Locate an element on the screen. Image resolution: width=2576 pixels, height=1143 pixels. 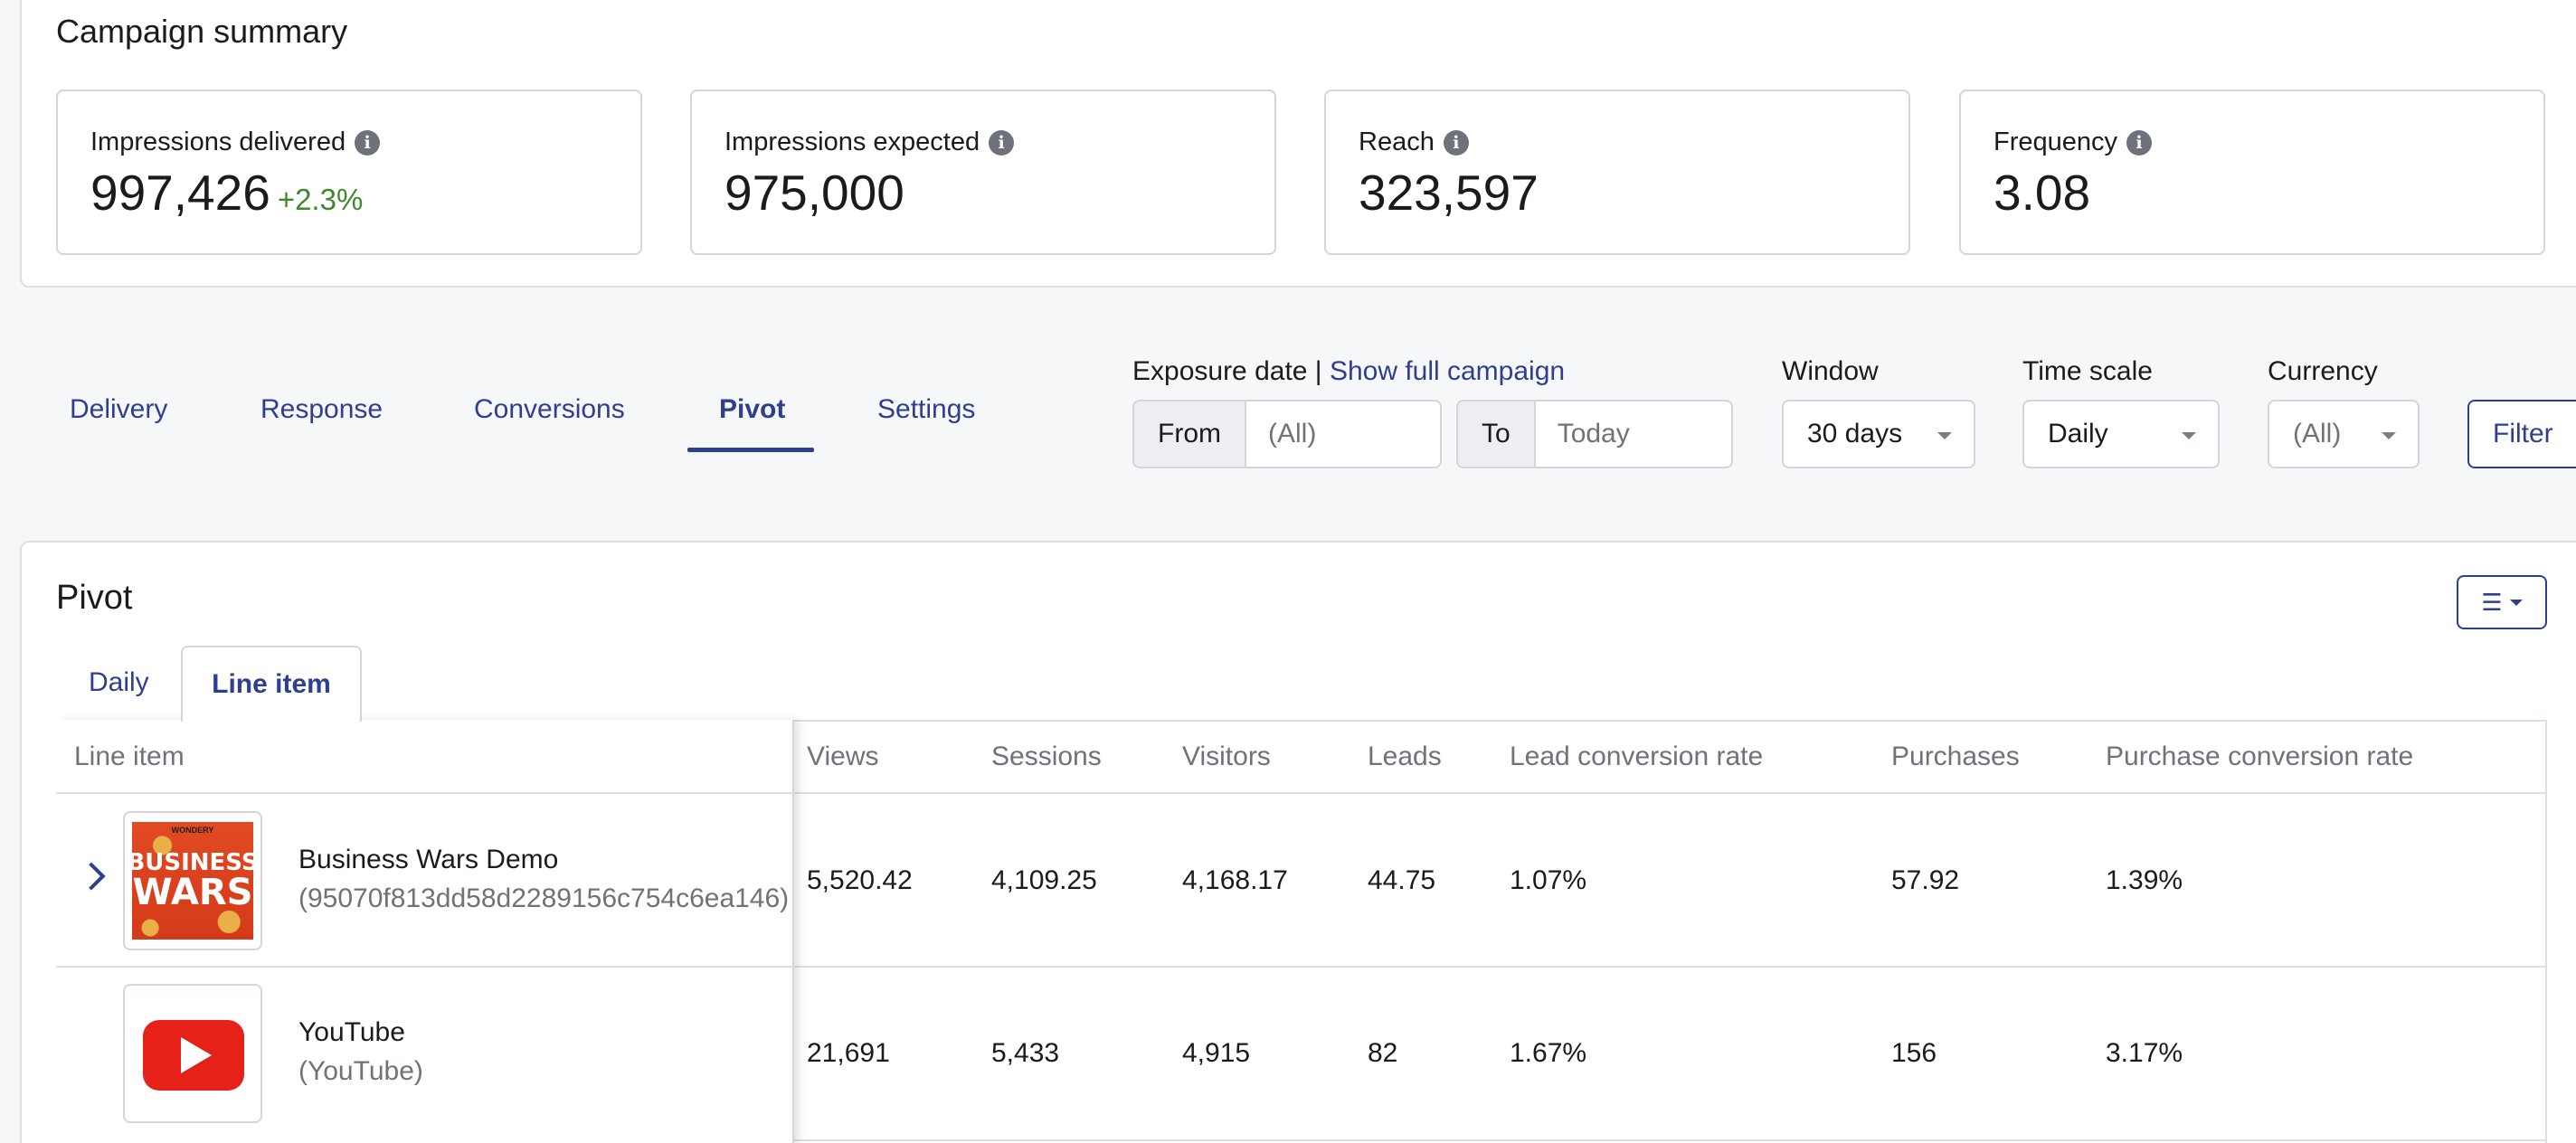
line-item-thumbnail: WONDERY BUSINESS WARS is located at coordinates (192, 880).